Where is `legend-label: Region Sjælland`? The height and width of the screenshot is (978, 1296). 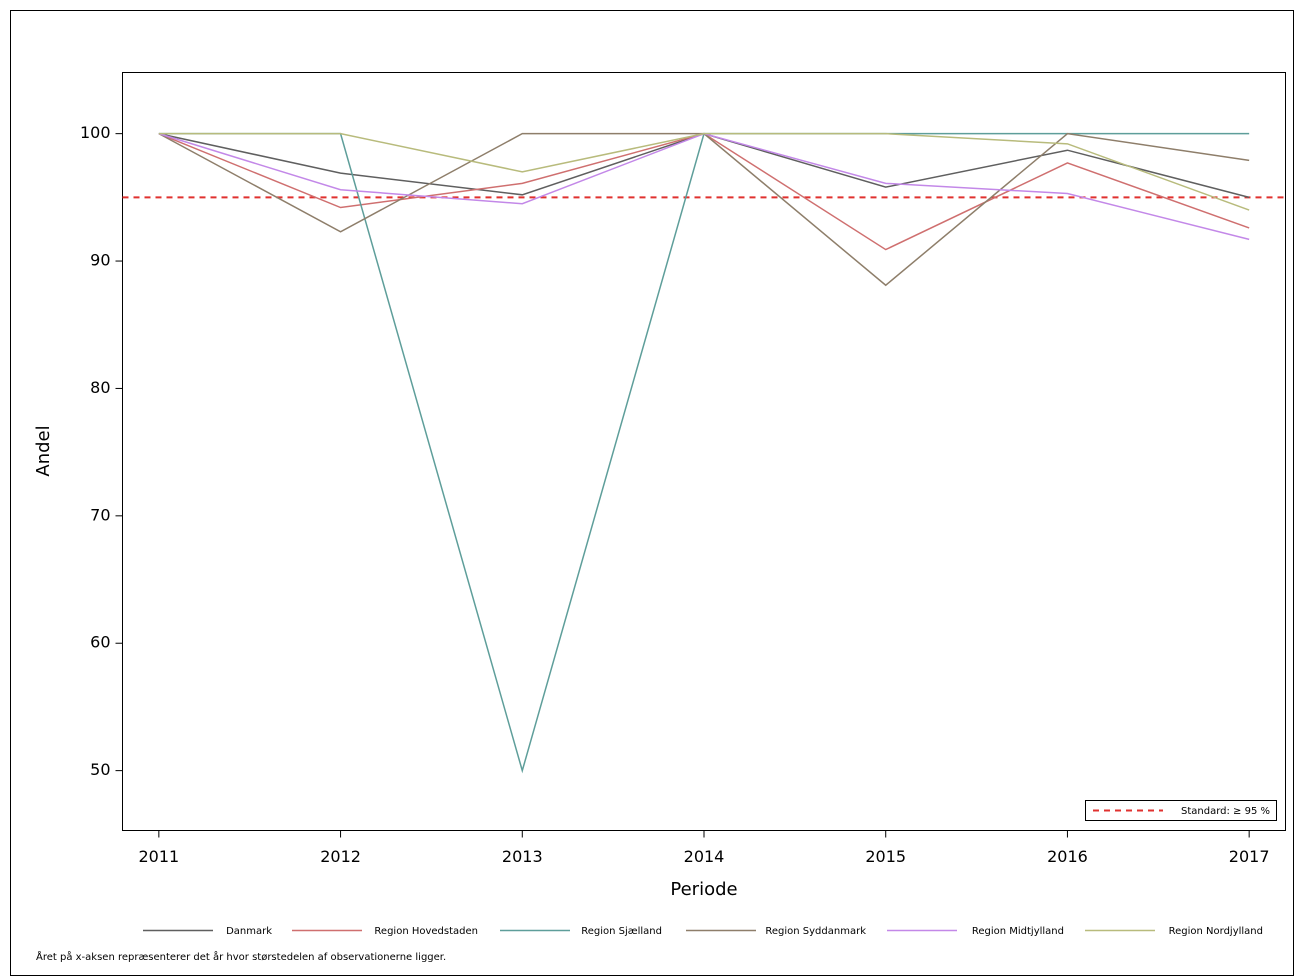 legend-label: Region Sjælland is located at coordinates (621, 931).